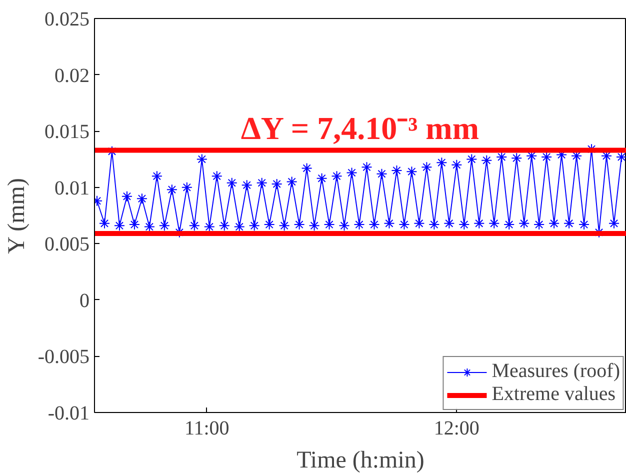  What do you see at coordinates (457, 429) in the screenshot?
I see `x-tick-label: 12:00` at bounding box center [457, 429].